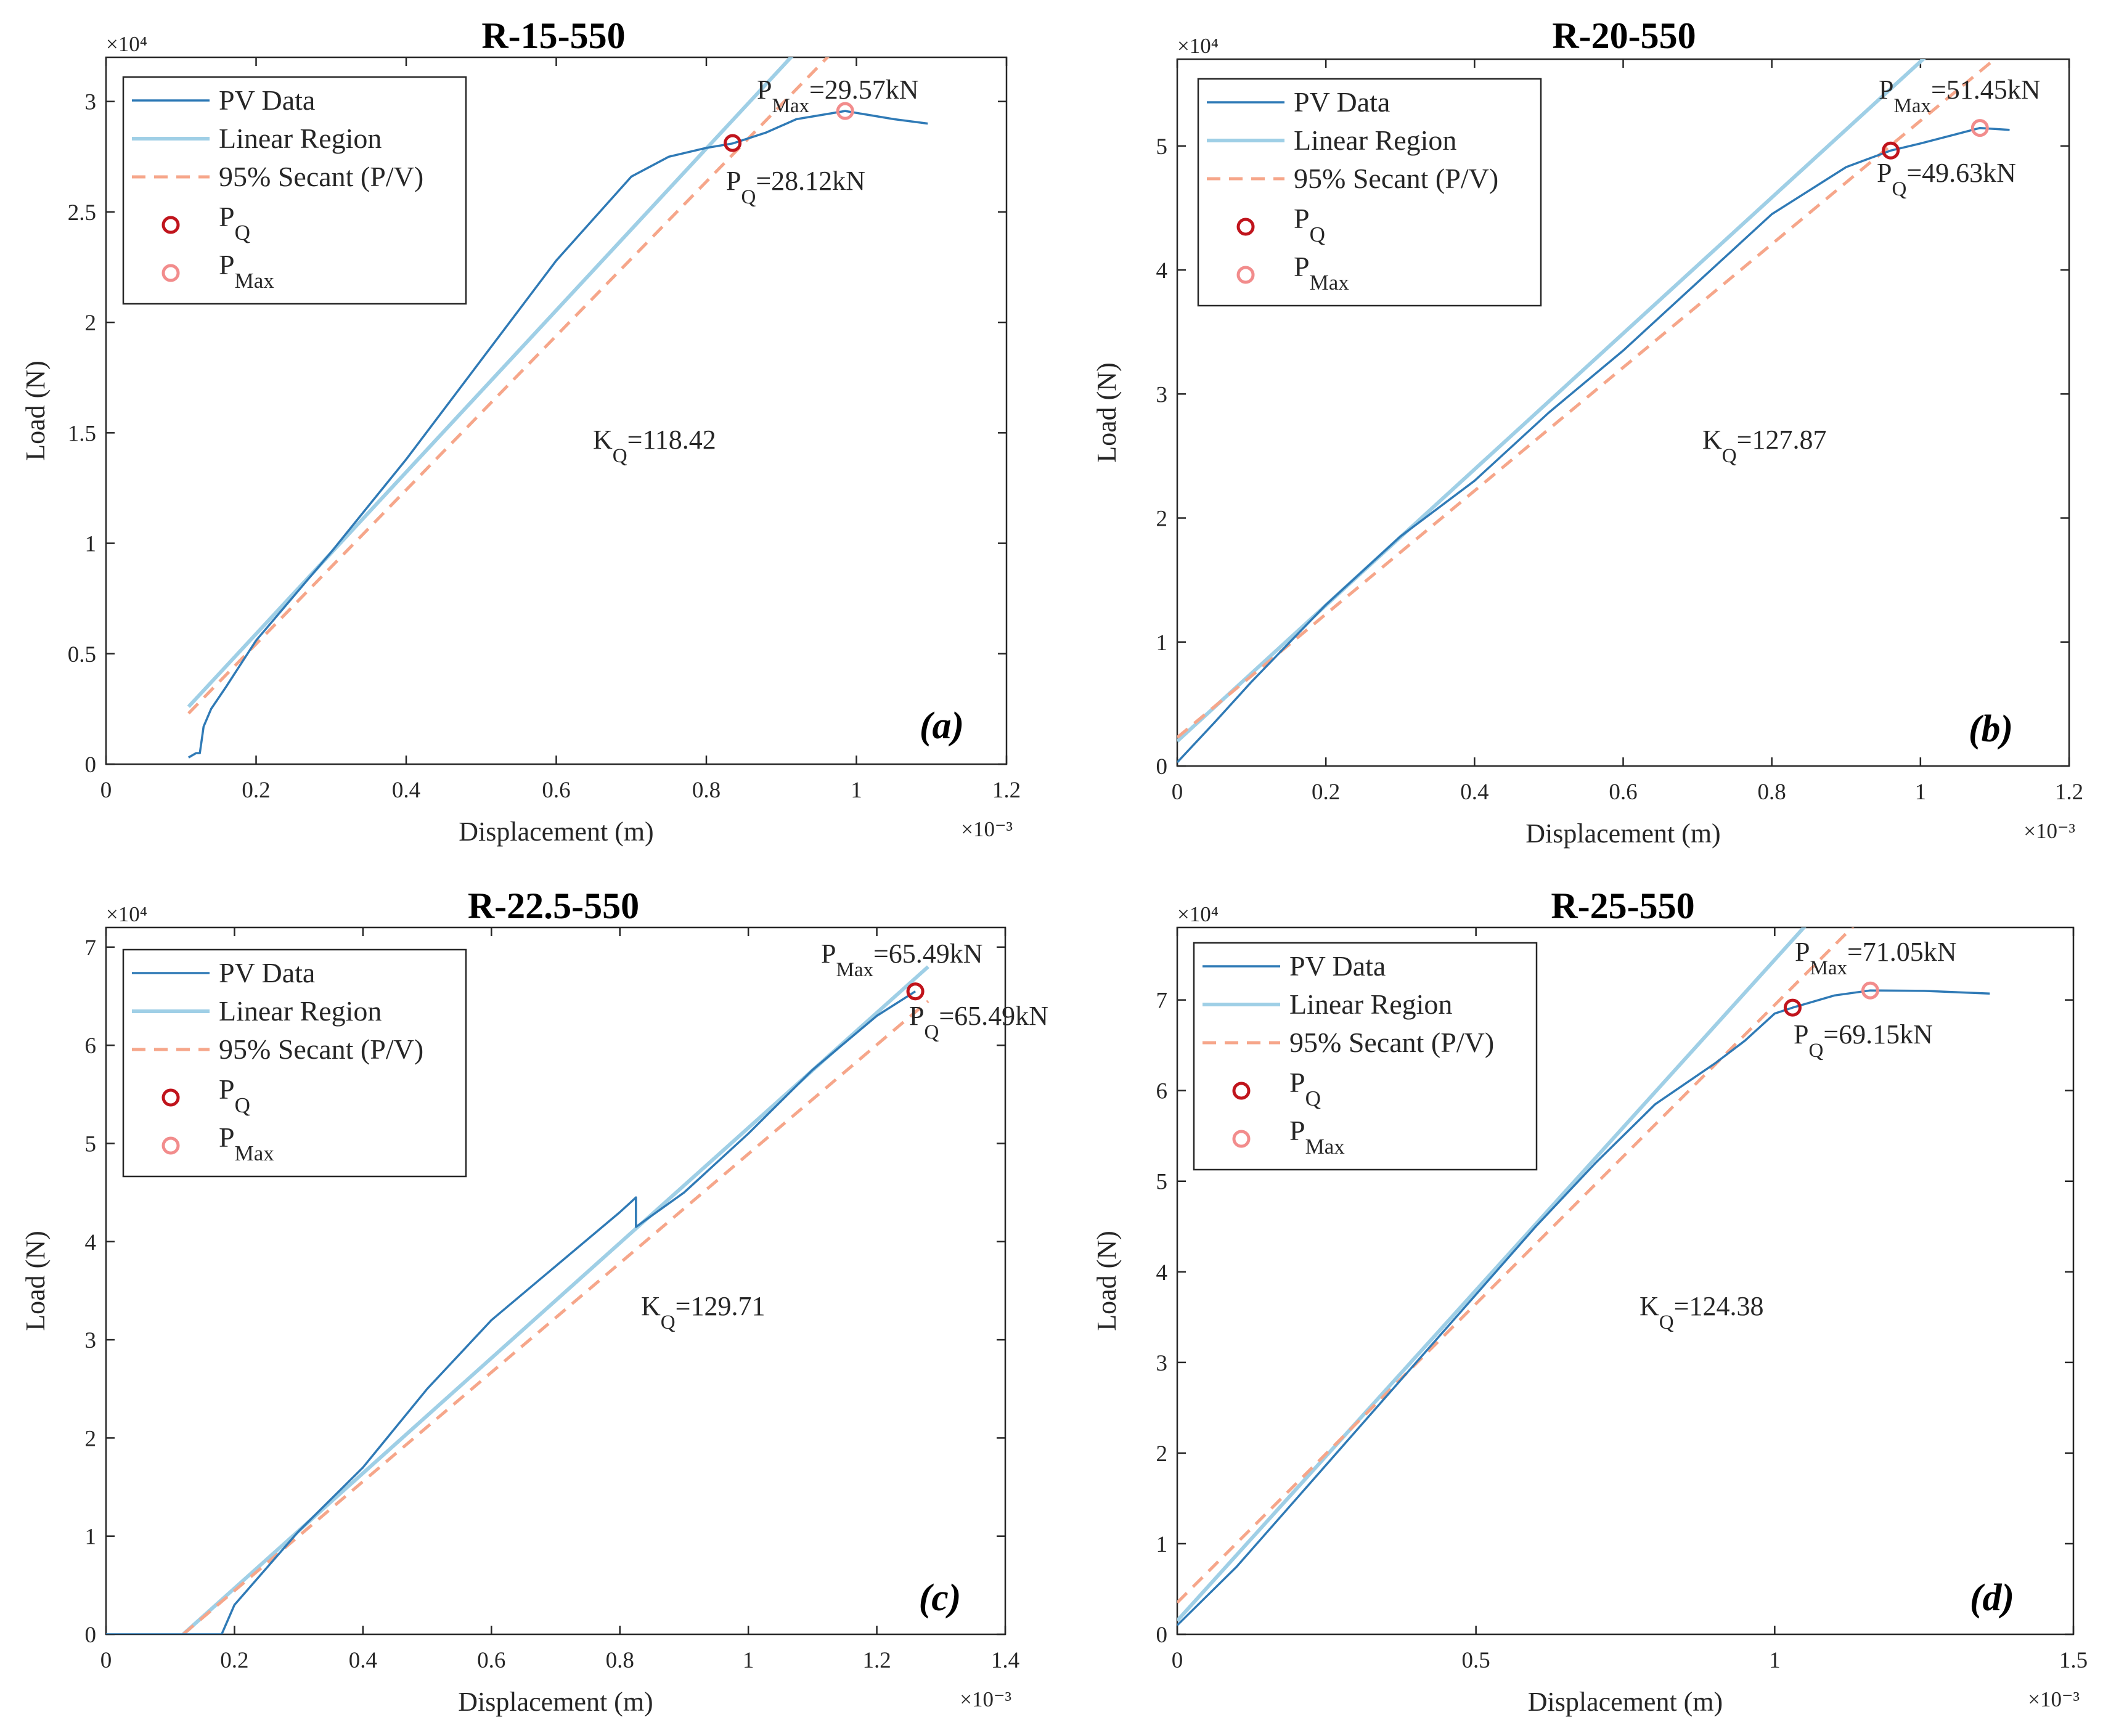 The image size is (2103, 1736). What do you see at coordinates (1474, 793) in the screenshot?
I see `x-tick-label: 0.4` at bounding box center [1474, 793].